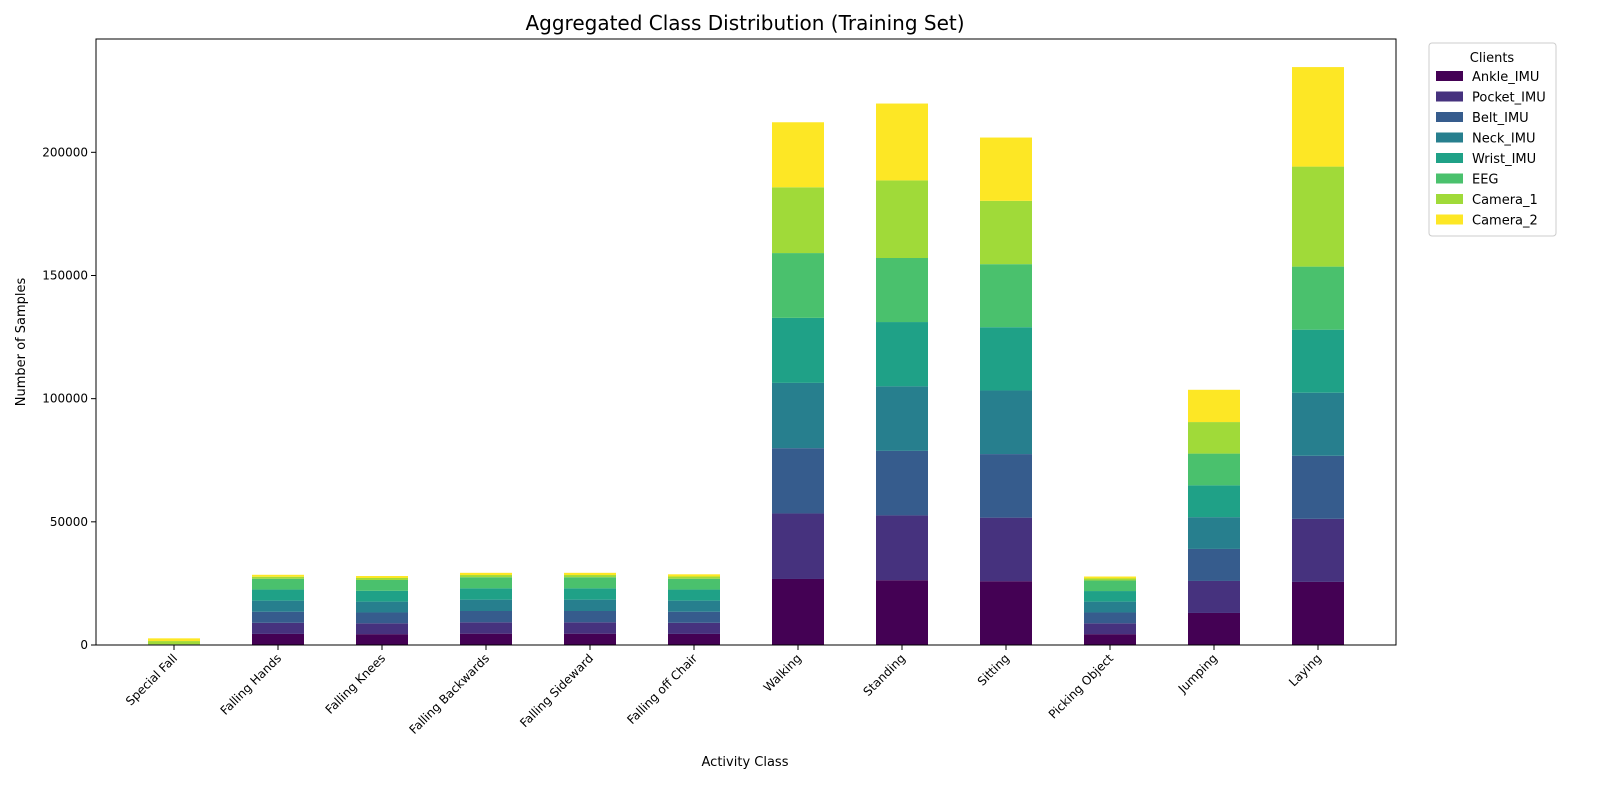  What do you see at coordinates (590, 617) in the screenshot?
I see `bar-segment-falling-sideward-belt-imu` at bounding box center [590, 617].